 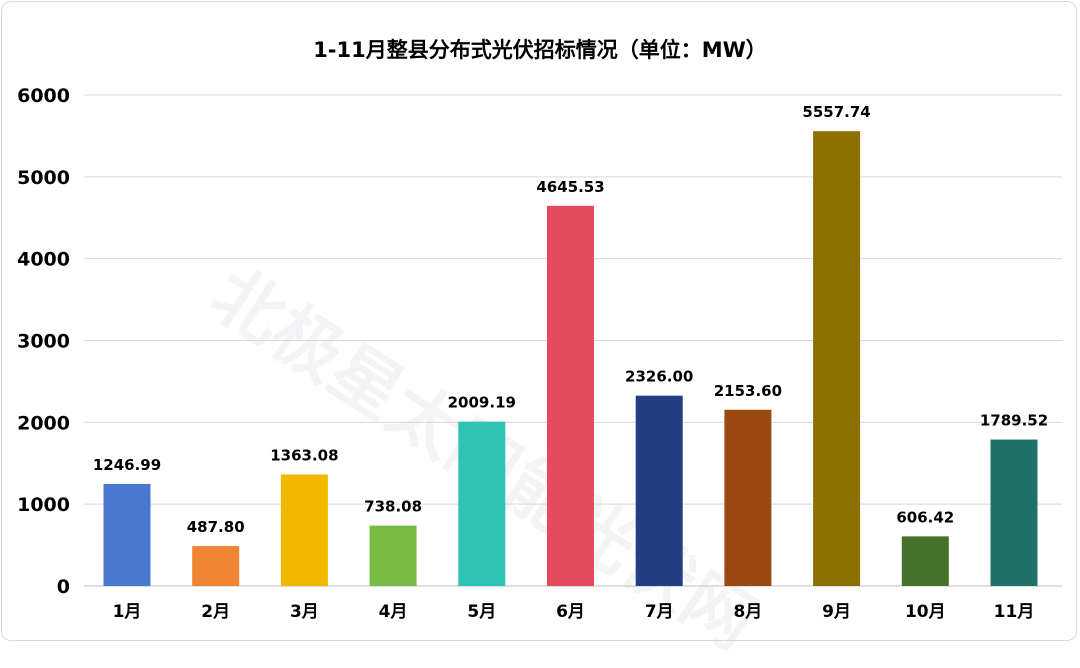 What do you see at coordinates (540, 50) in the screenshot?
I see `chart-title: 1-11月整县分布式光伏招标情况（单位：MW）` at bounding box center [540, 50].